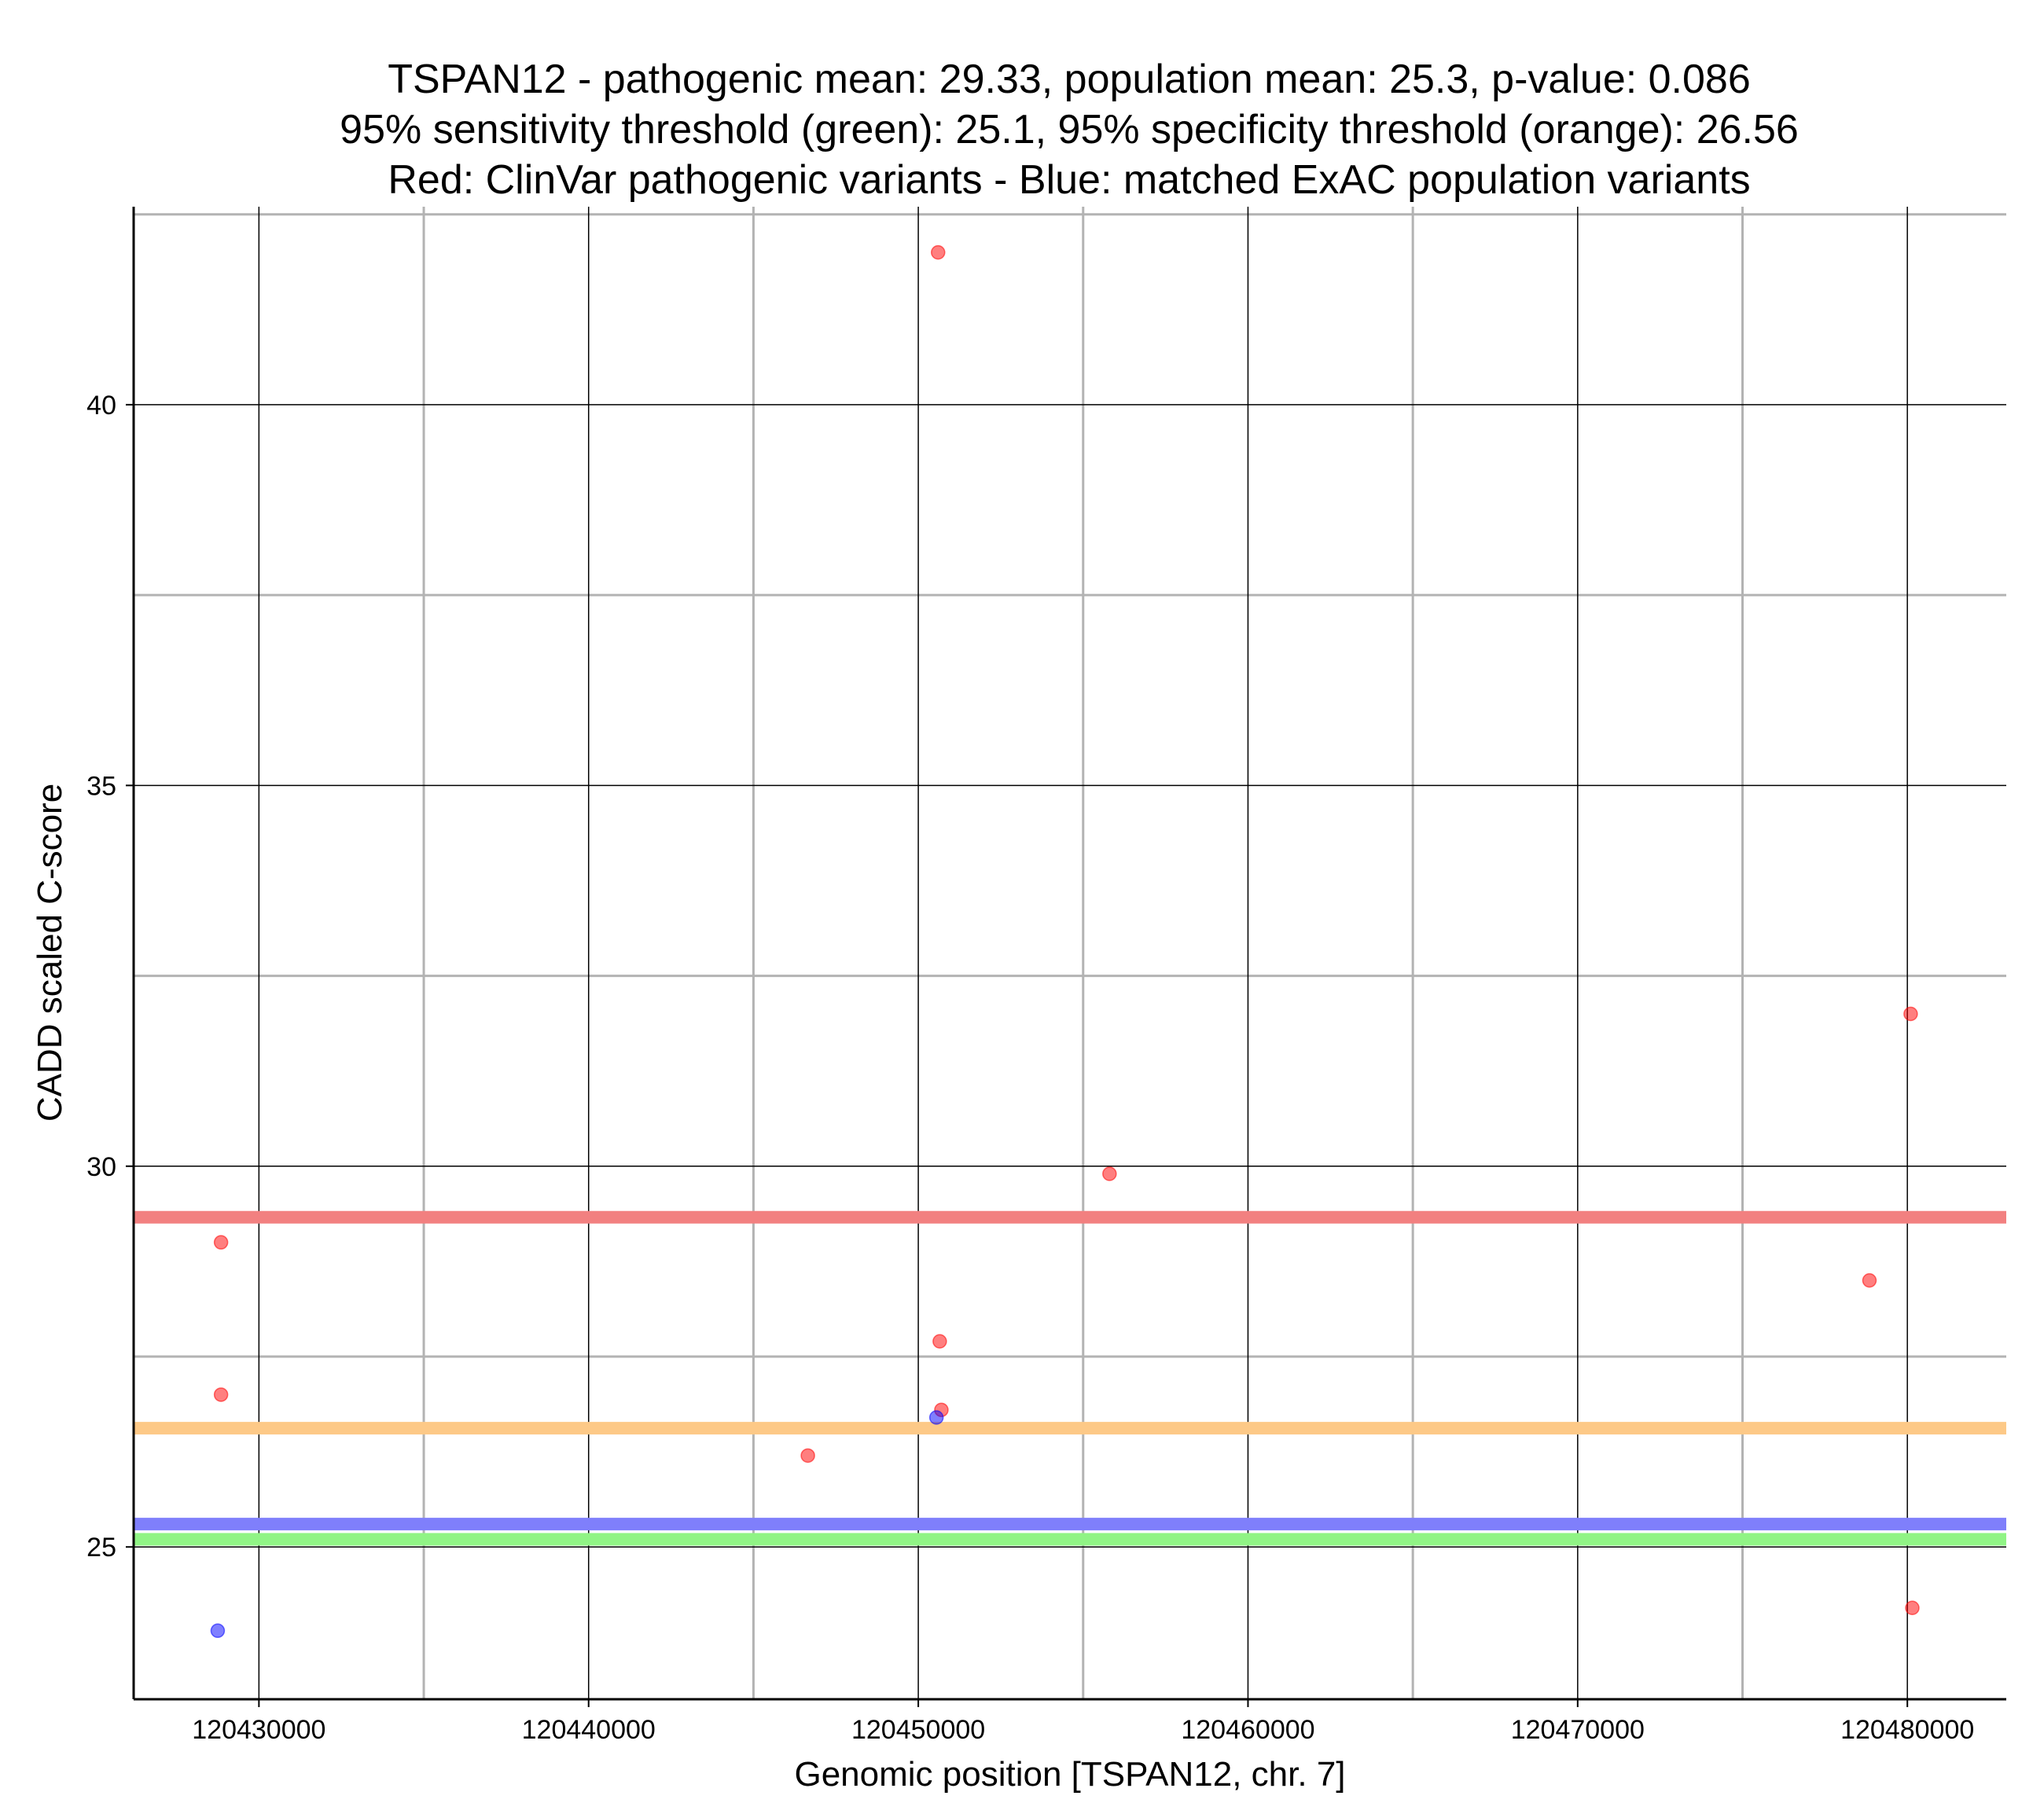 The width and height of the screenshot is (2044, 1814). Describe the element at coordinates (1069, 1775) in the screenshot. I see `x-axis-title: Genomic position [TSPAN12, chr. 7]` at that location.